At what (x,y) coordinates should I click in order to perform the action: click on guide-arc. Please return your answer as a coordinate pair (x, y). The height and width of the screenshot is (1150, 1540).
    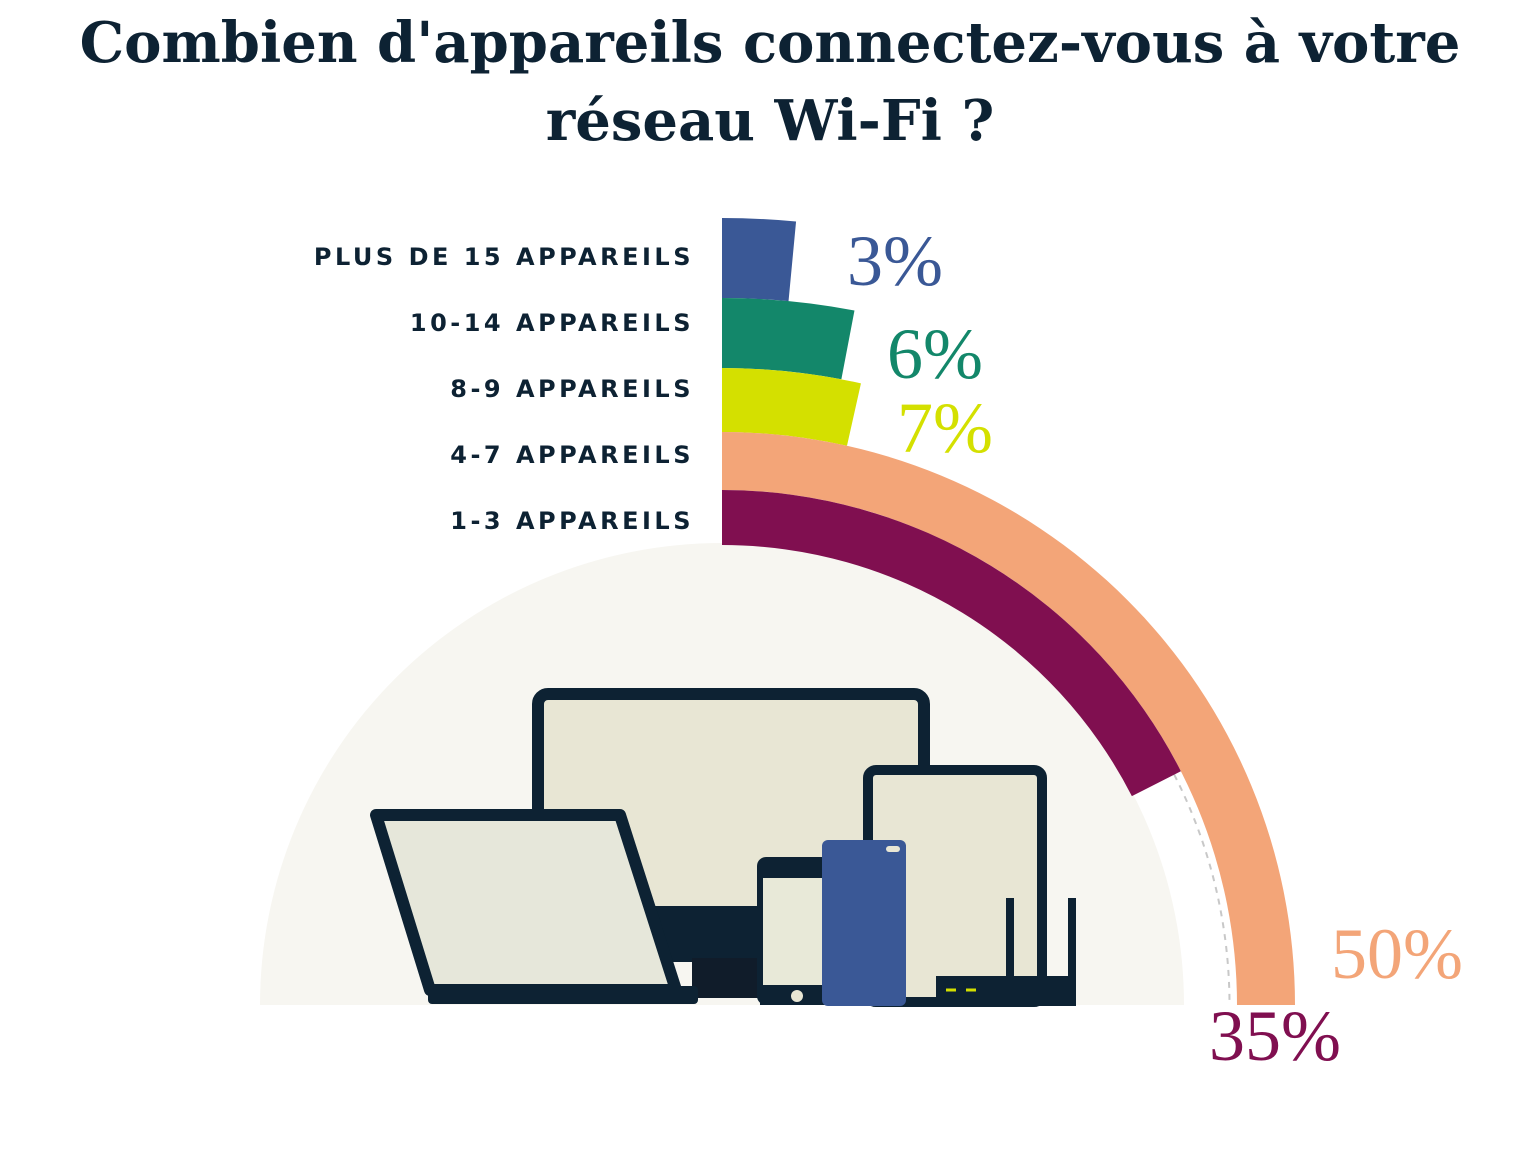
    Looking at the image, I should click on (1202, 890).